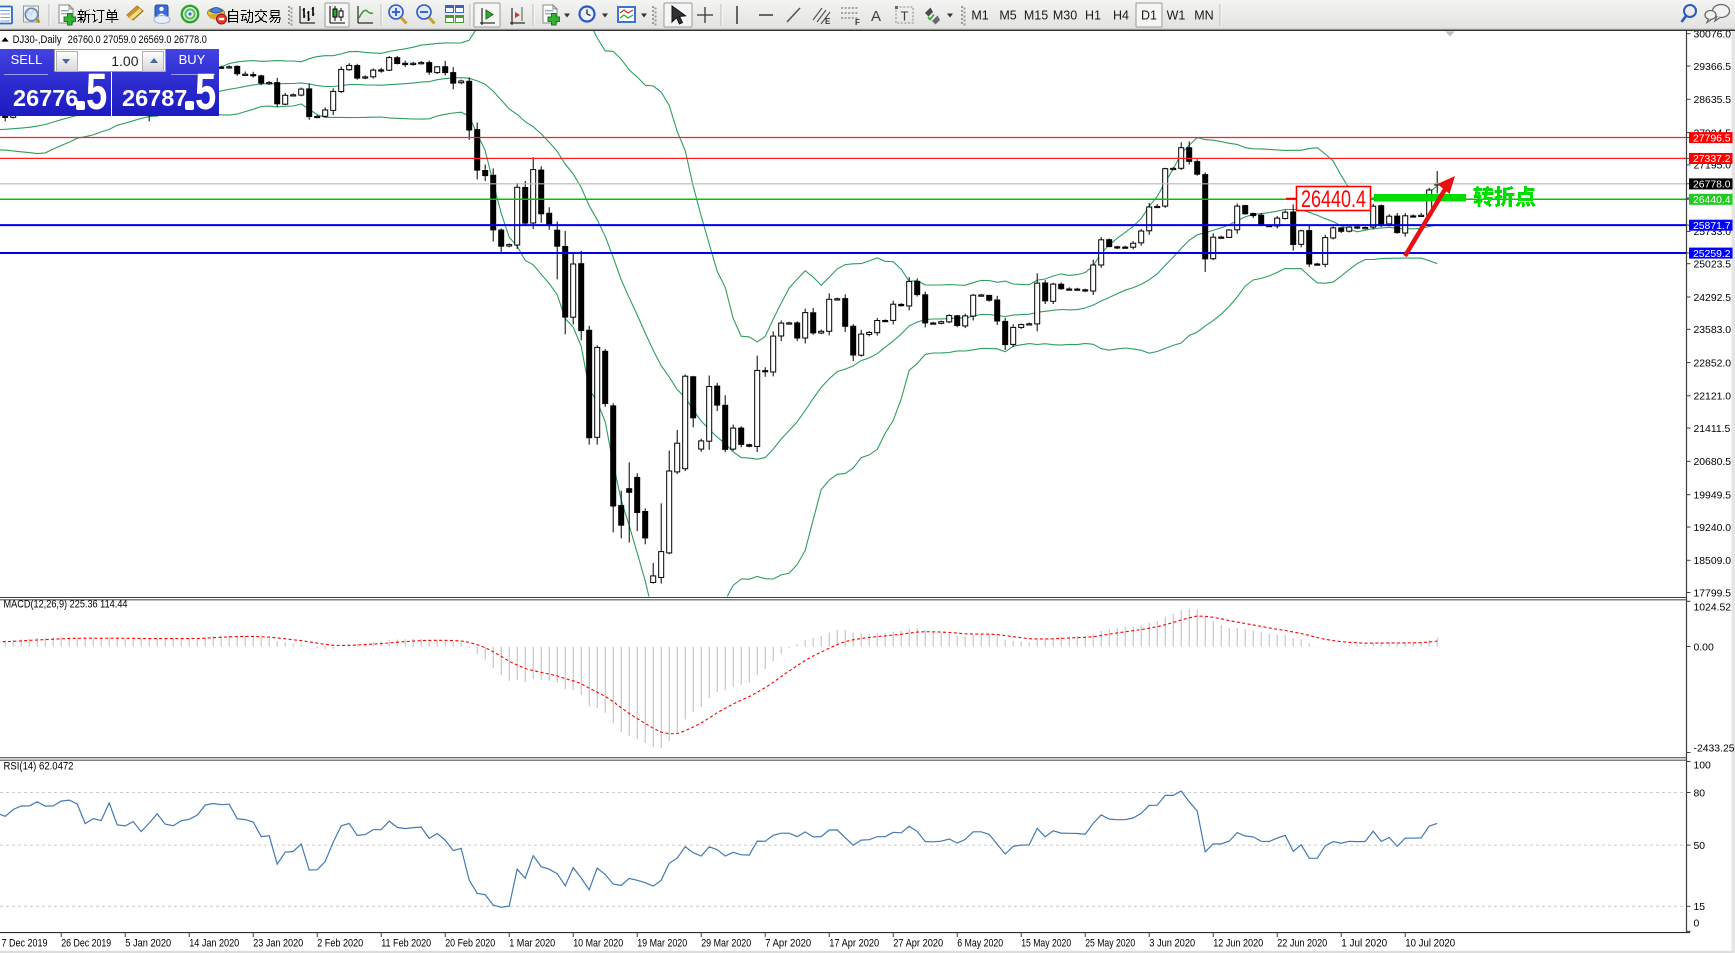 The height and width of the screenshot is (953, 1735). What do you see at coordinates (1238, 944) in the screenshot?
I see `svg-text: 12 Jun 2020` at bounding box center [1238, 944].